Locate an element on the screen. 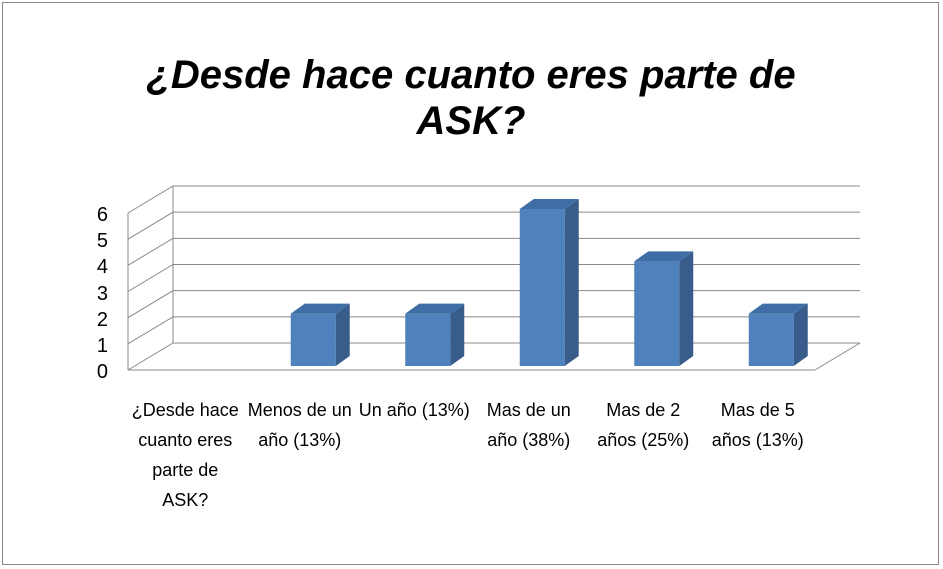 Image resolution: width=943 pixels, height=569 pixels. y-tick-label: 1 is located at coordinates (102, 345).